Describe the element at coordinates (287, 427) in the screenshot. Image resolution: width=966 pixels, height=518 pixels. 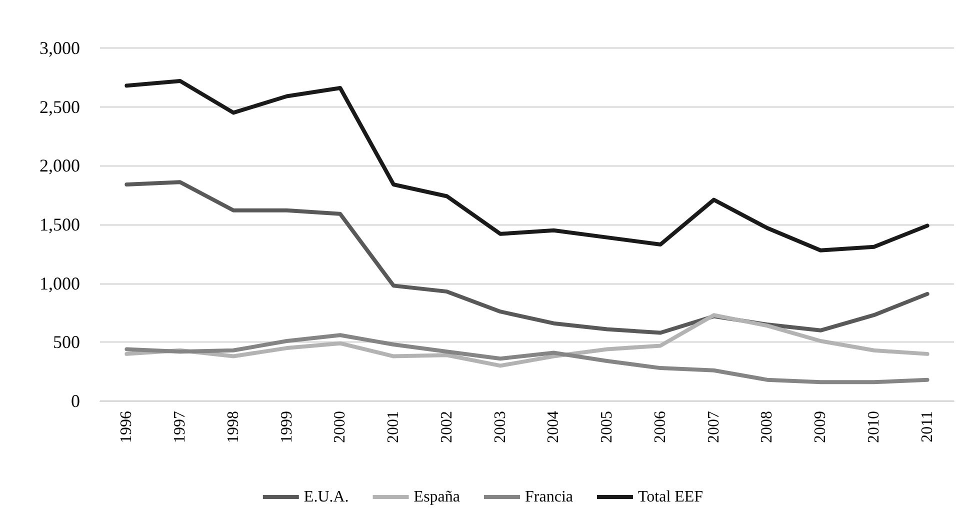
I see `x-tick-label: 1999` at that location.